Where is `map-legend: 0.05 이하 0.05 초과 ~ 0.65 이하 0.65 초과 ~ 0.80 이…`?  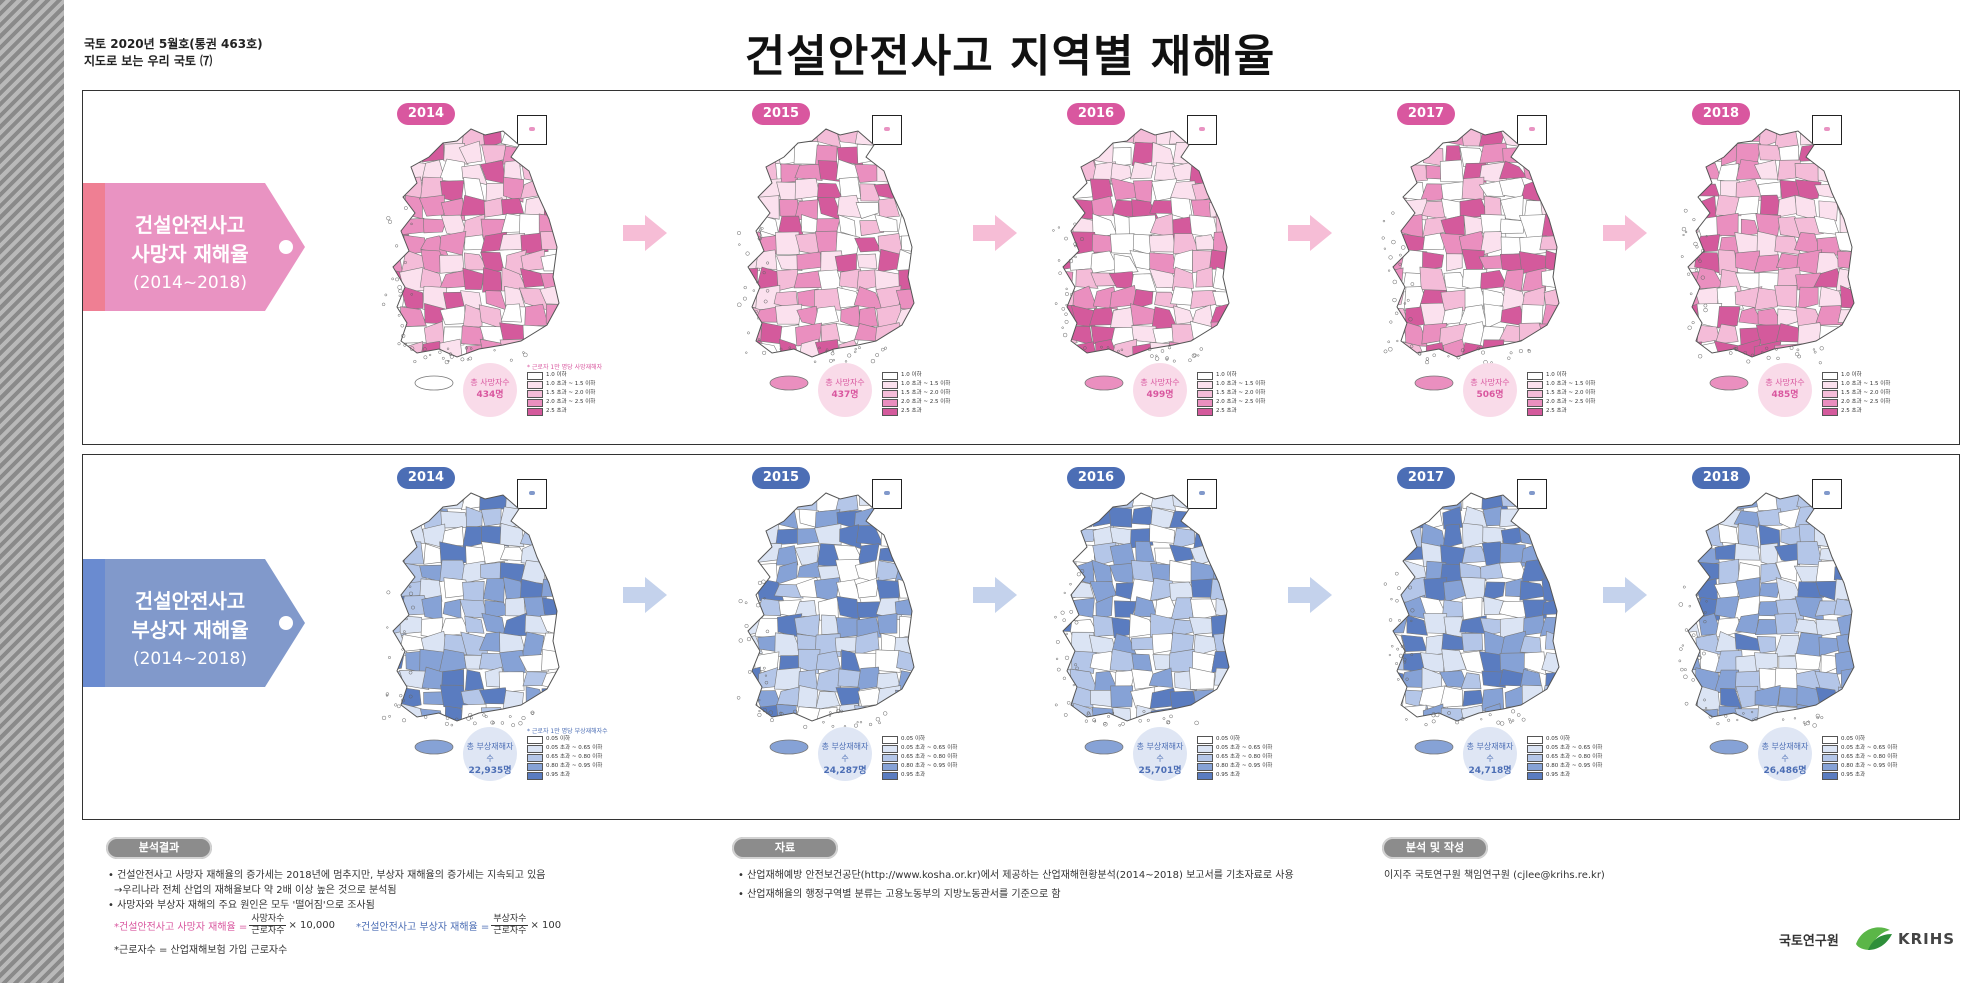 map-legend: 0.05 이하 0.05 초과 ~ 0.65 이하 0.65 초과 ~ 0.80 이… is located at coordinates (922, 757).